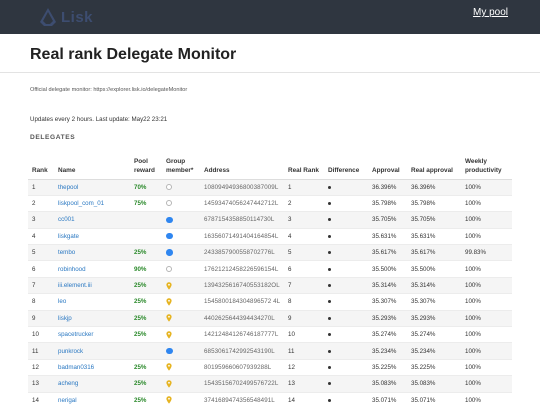 This screenshot has height=405, width=540. Describe the element at coordinates (434, 368) in the screenshot. I see `cell-real-approval: 35.225%` at that location.